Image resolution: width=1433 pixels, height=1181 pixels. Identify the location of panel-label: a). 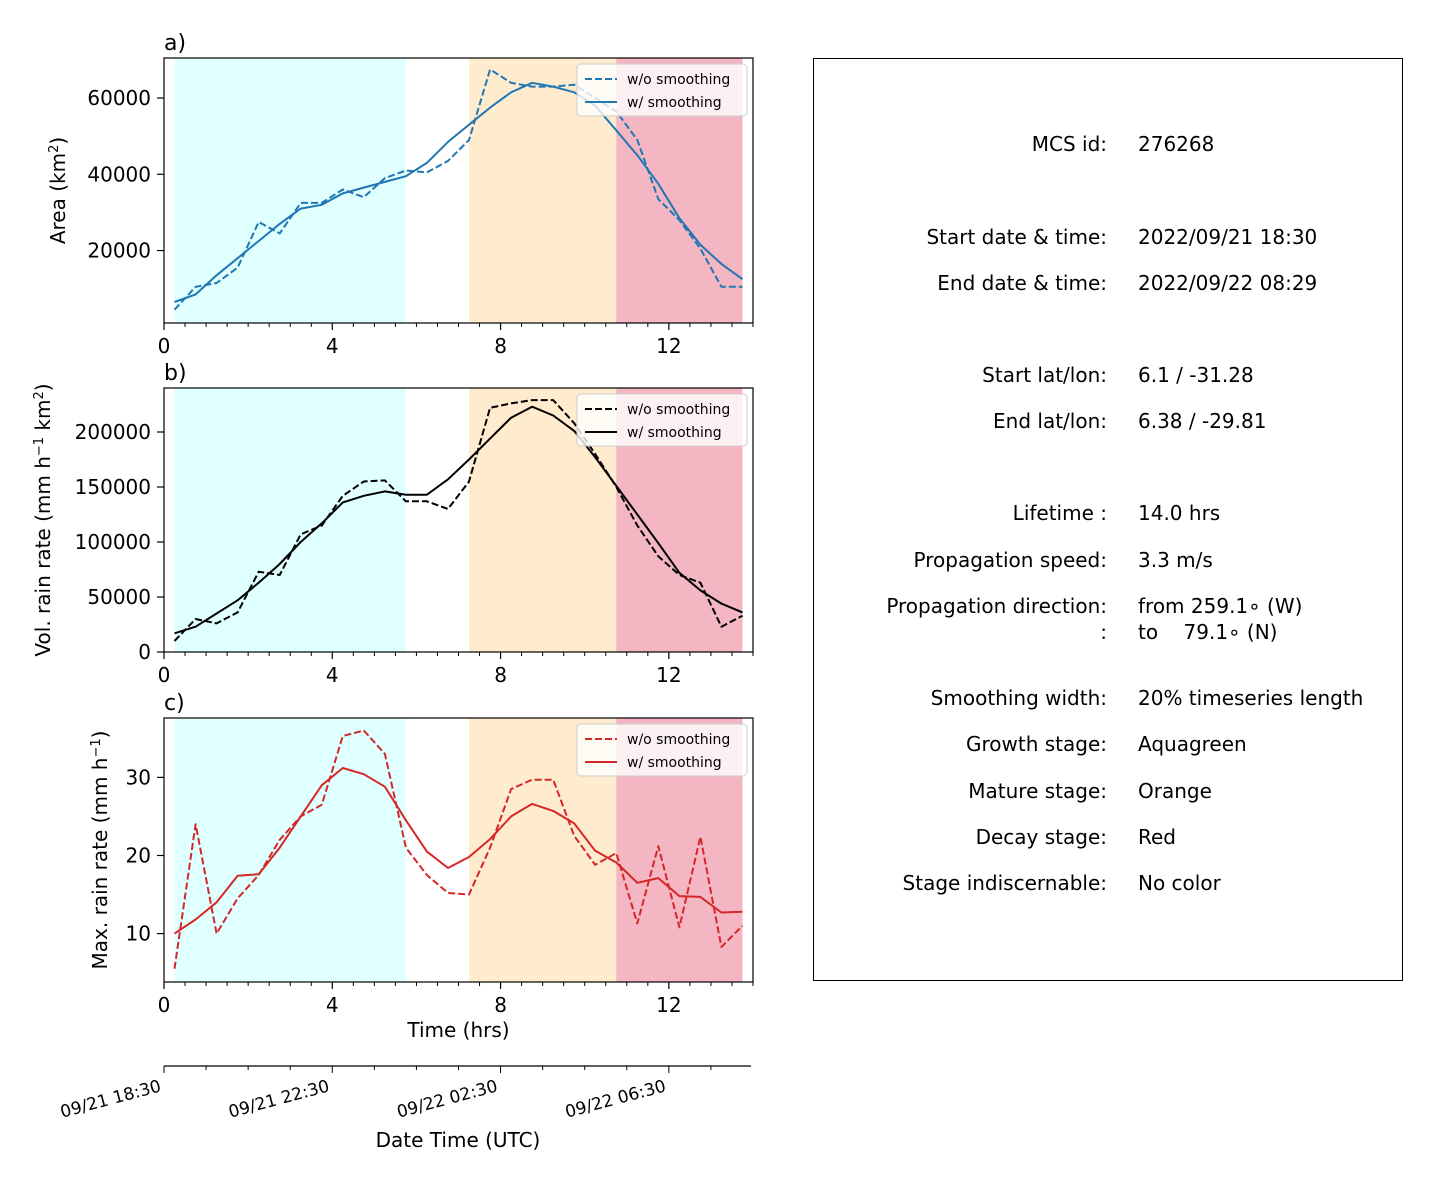
(175, 43).